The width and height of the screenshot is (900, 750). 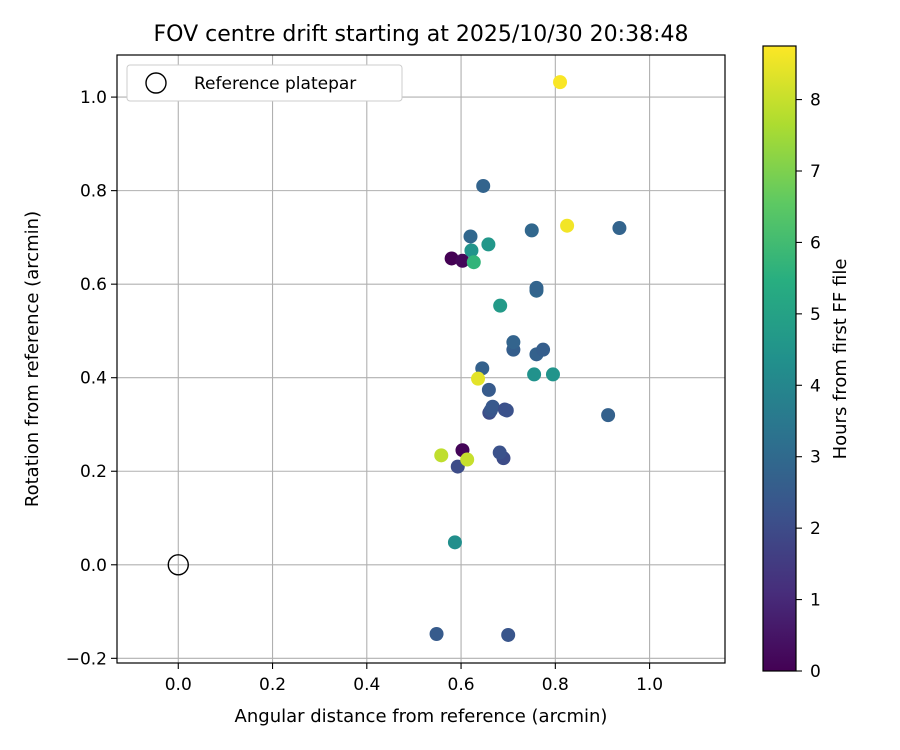 What do you see at coordinates (93, 285) in the screenshot?
I see `y-tick-label: 0.6` at bounding box center [93, 285].